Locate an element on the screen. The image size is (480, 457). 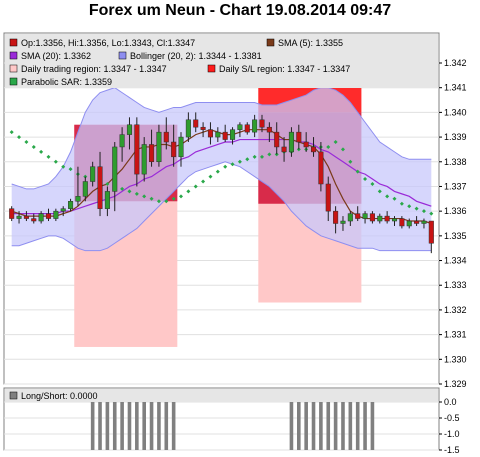
legend-sma5: SMA (5): 1.3355 is located at coordinates (310, 43).